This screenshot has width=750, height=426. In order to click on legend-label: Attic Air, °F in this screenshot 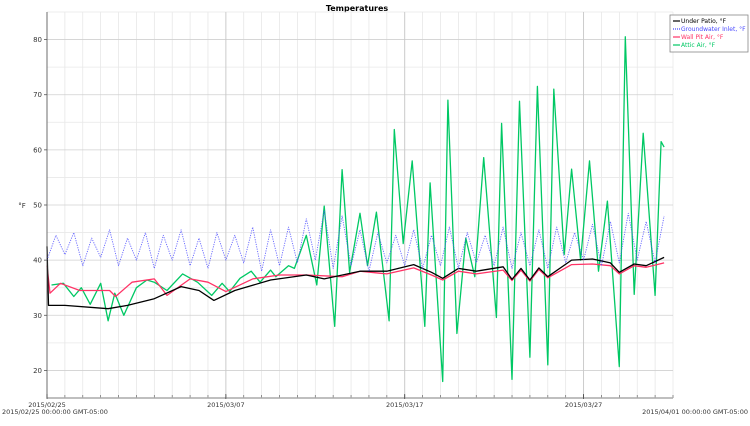, I will do `click(698, 45)`.